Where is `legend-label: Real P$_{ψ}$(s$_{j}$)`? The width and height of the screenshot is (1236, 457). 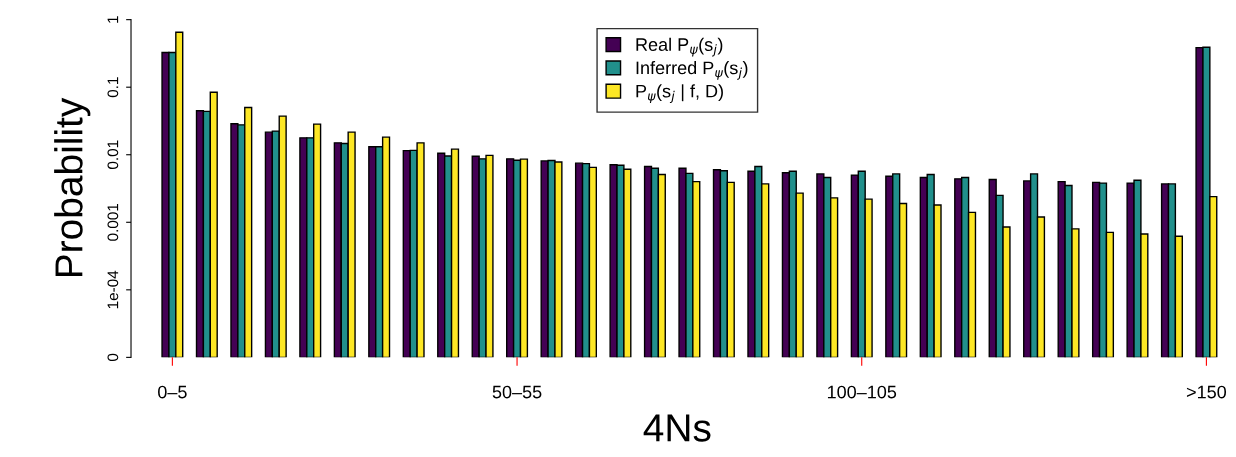 legend-label: Real P$_{ψ}$(s$_{j}$) is located at coordinates (679, 47).